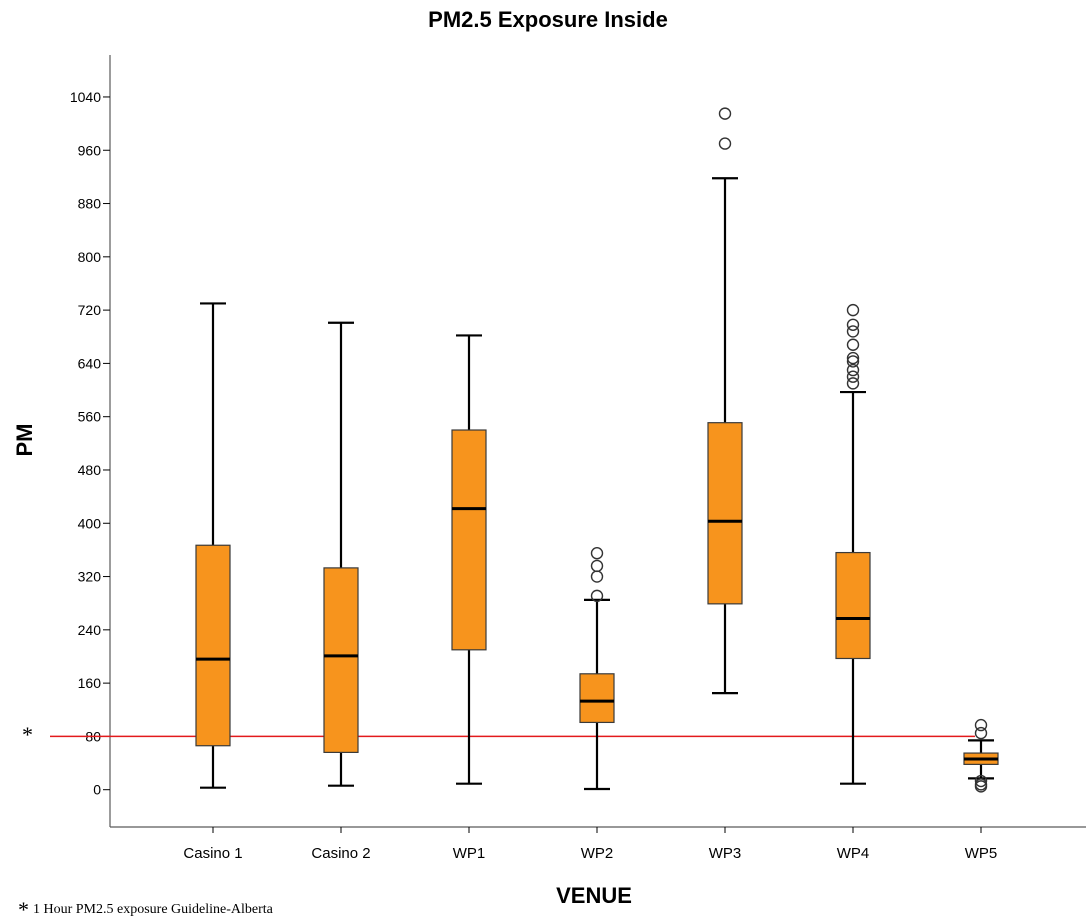  I want to click on y-tick-label: 560, so click(90, 417).